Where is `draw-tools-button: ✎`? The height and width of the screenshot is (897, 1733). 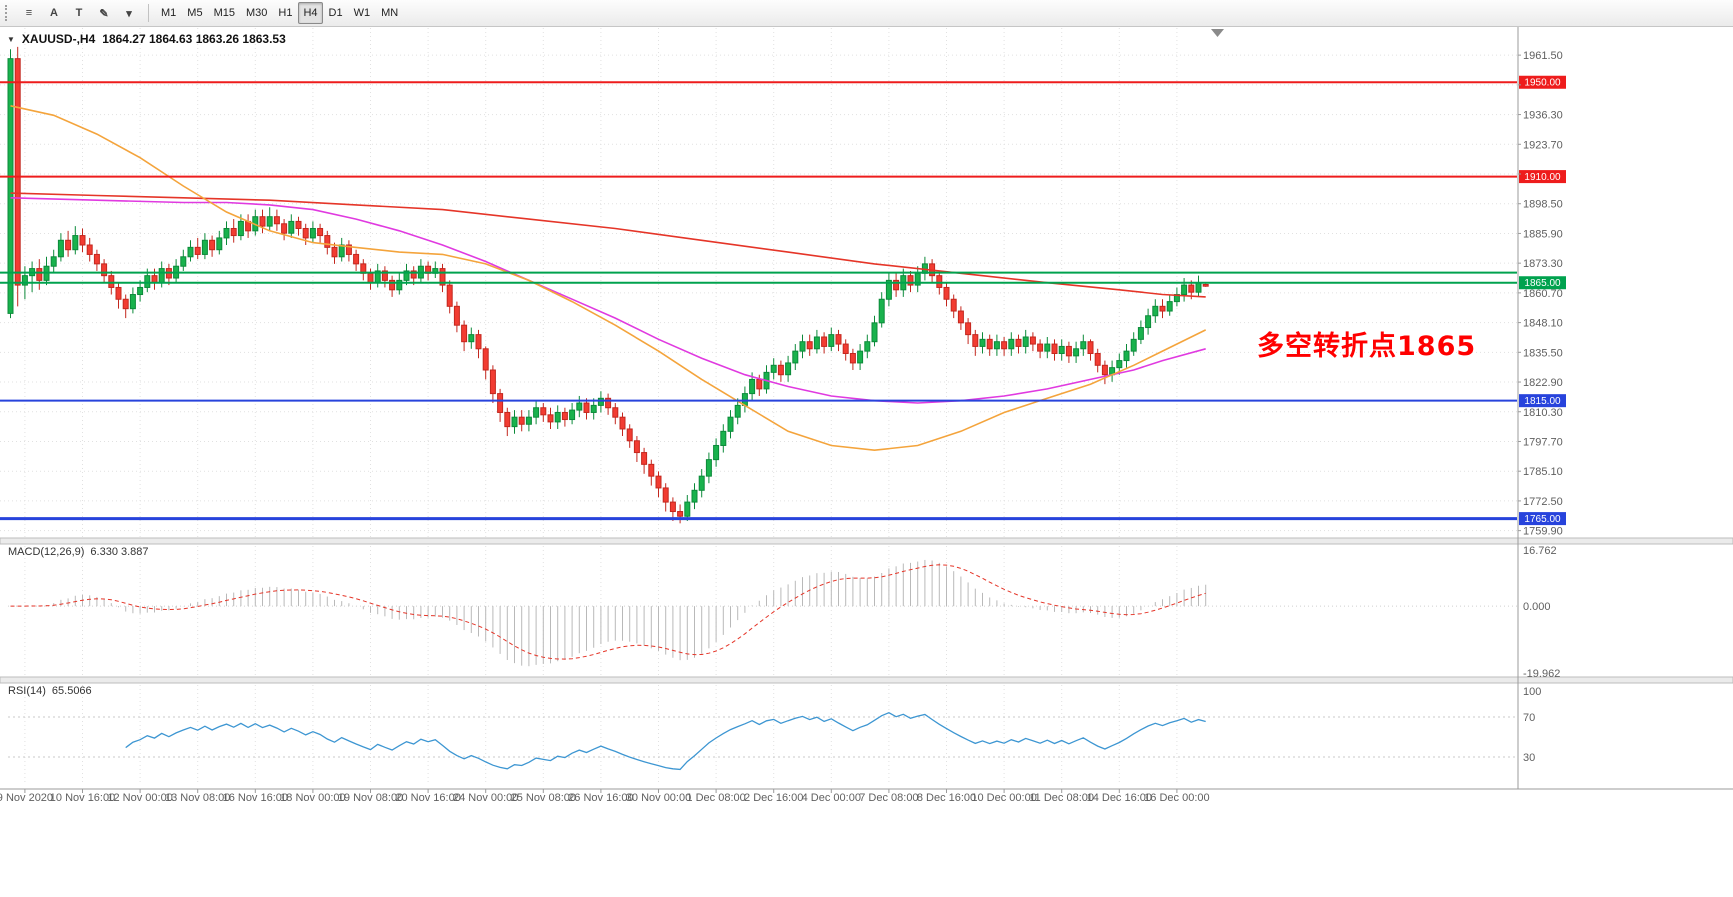
draw-tools-button: ✎ is located at coordinates (104, 13).